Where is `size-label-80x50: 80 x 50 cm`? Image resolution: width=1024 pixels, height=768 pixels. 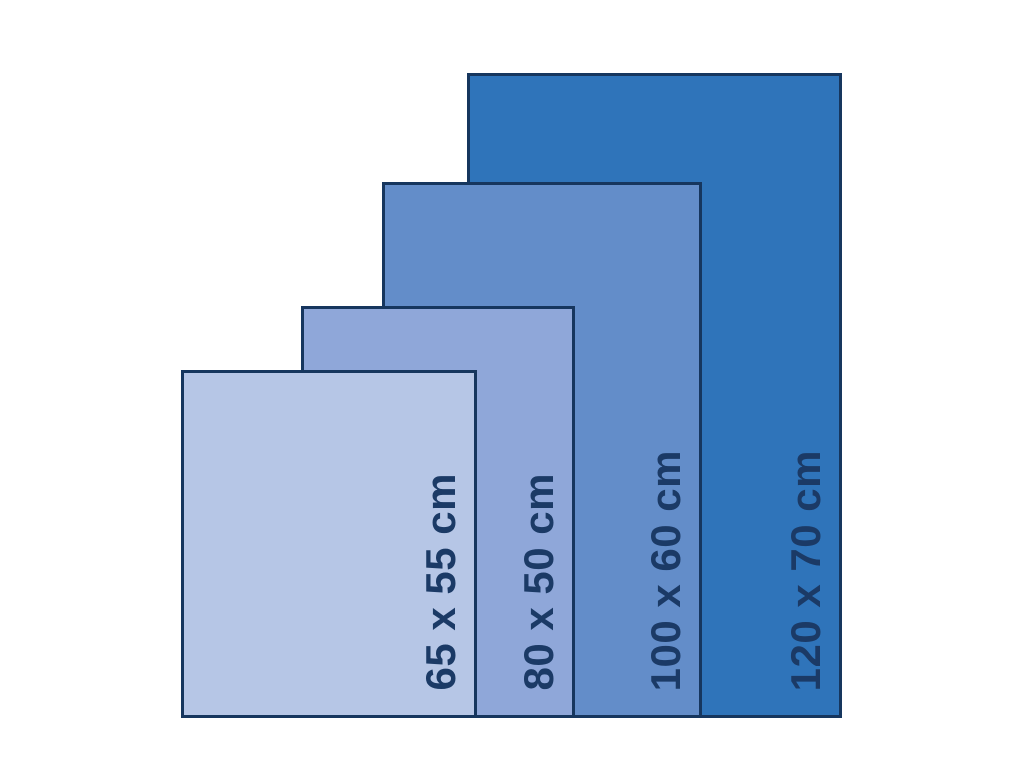
size-label-80x50: 80 x 50 cm is located at coordinates (538, 582).